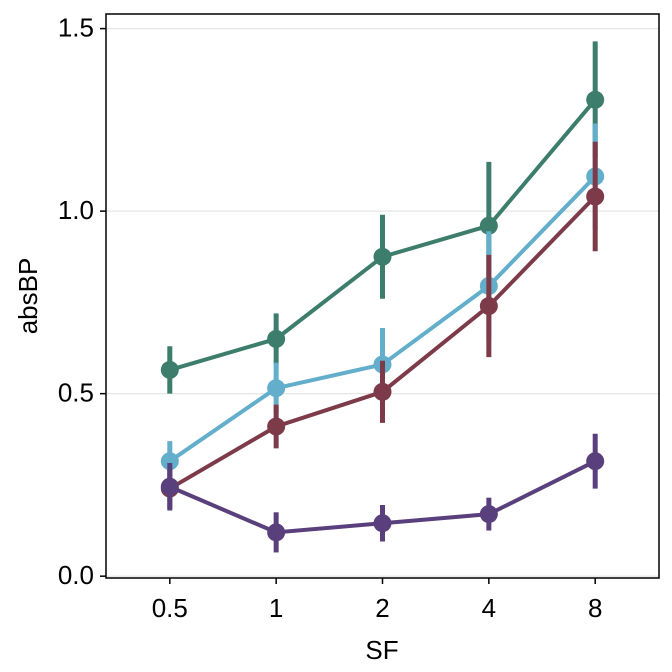 This screenshot has height=672, width=672. I want to click on y-tick-label: 1.0, so click(76, 210).